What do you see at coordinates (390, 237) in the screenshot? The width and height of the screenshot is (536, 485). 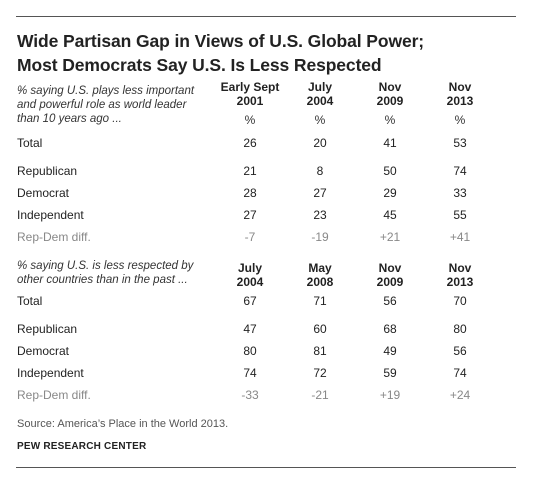 I see `table1-cell: +21` at bounding box center [390, 237].